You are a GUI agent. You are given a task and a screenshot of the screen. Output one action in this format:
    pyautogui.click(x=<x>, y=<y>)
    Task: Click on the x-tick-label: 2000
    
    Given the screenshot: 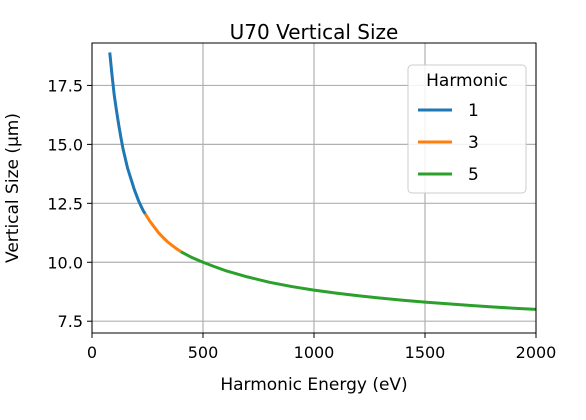 What is the action you would take?
    pyautogui.click(x=536, y=352)
    